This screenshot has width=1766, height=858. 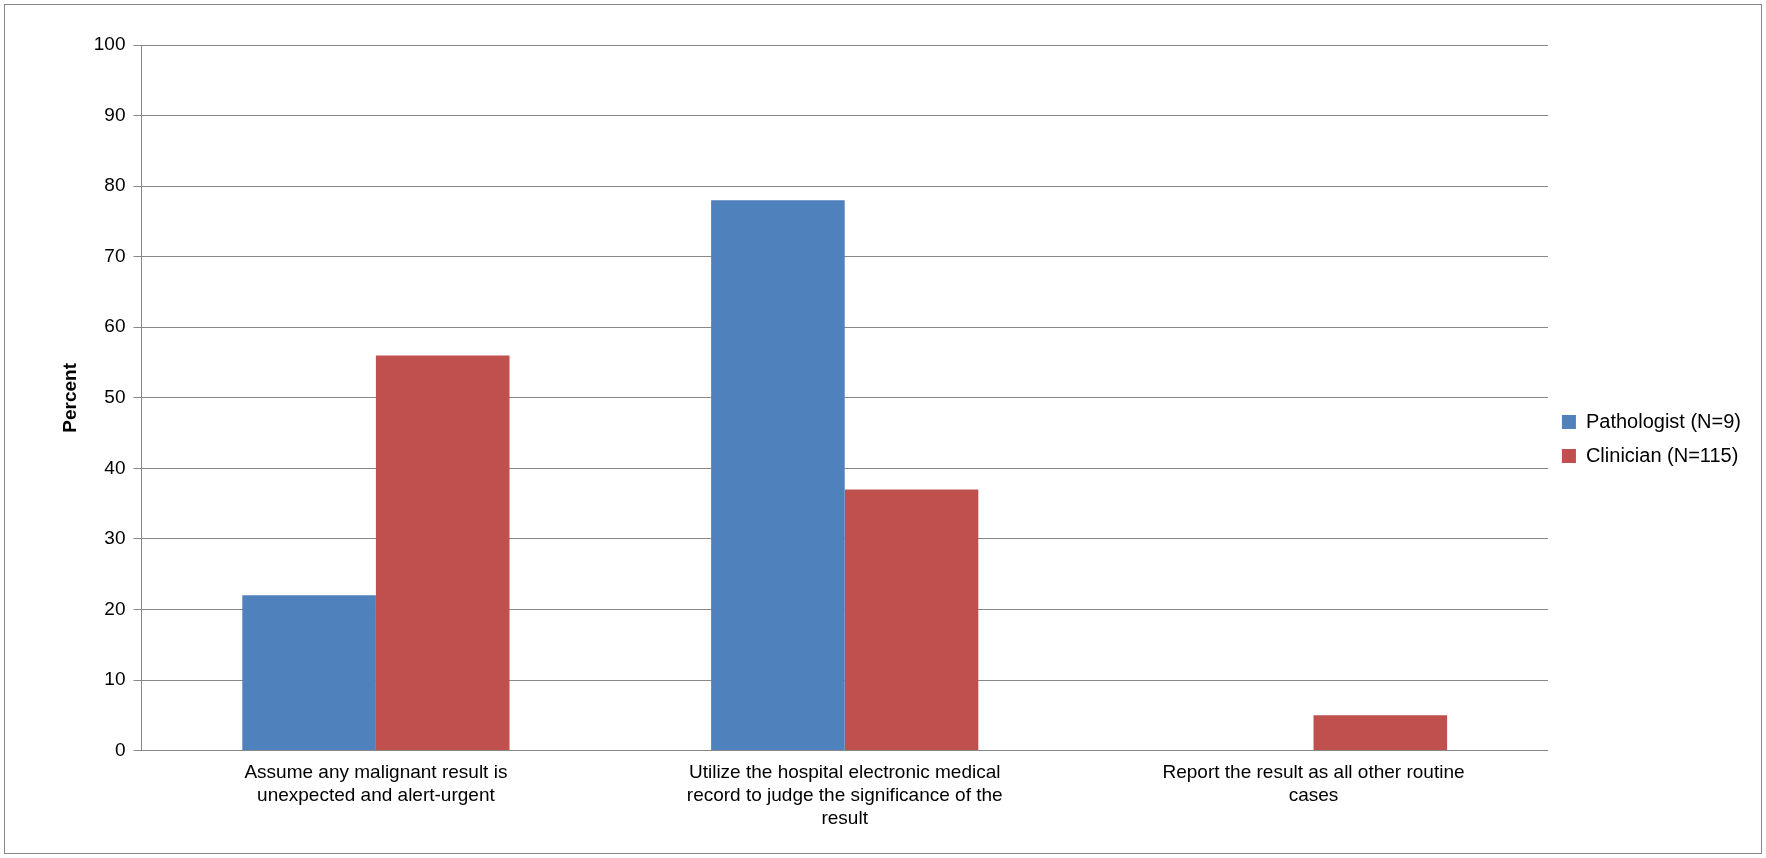 What do you see at coordinates (109, 44) in the screenshot?
I see `y-tick-label: 100` at bounding box center [109, 44].